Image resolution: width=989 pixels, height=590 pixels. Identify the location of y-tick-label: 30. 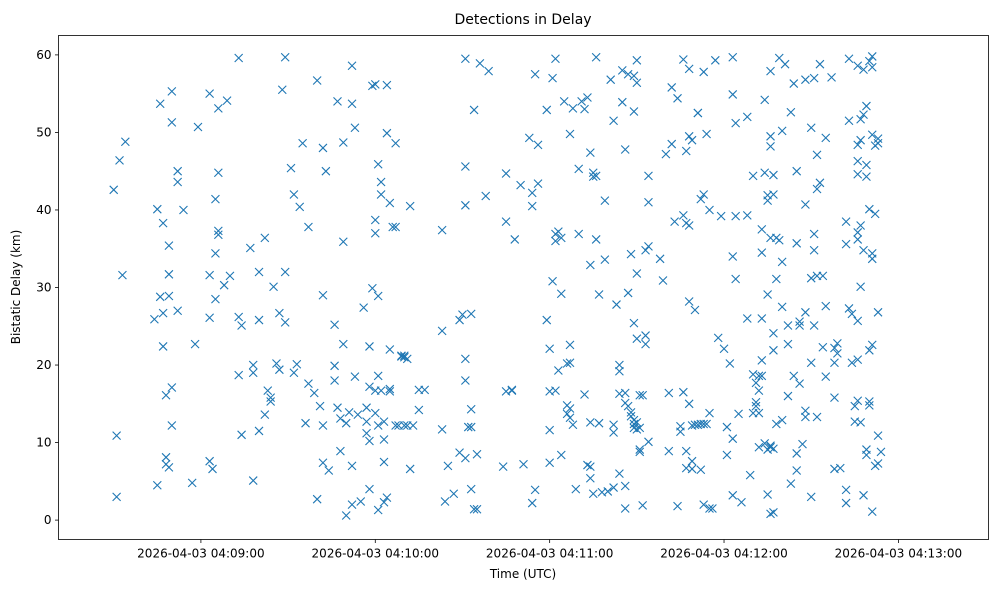
(43, 288).